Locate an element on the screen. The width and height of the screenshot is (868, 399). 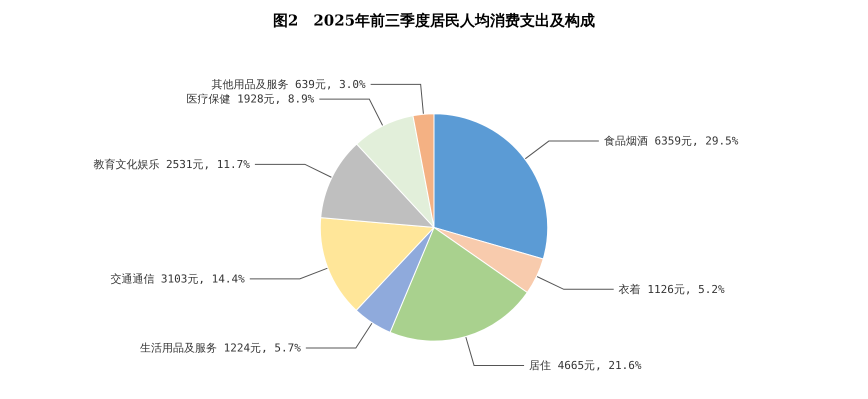
slice-label: 交通通信 3103元, 14.4% is located at coordinates (178, 279).